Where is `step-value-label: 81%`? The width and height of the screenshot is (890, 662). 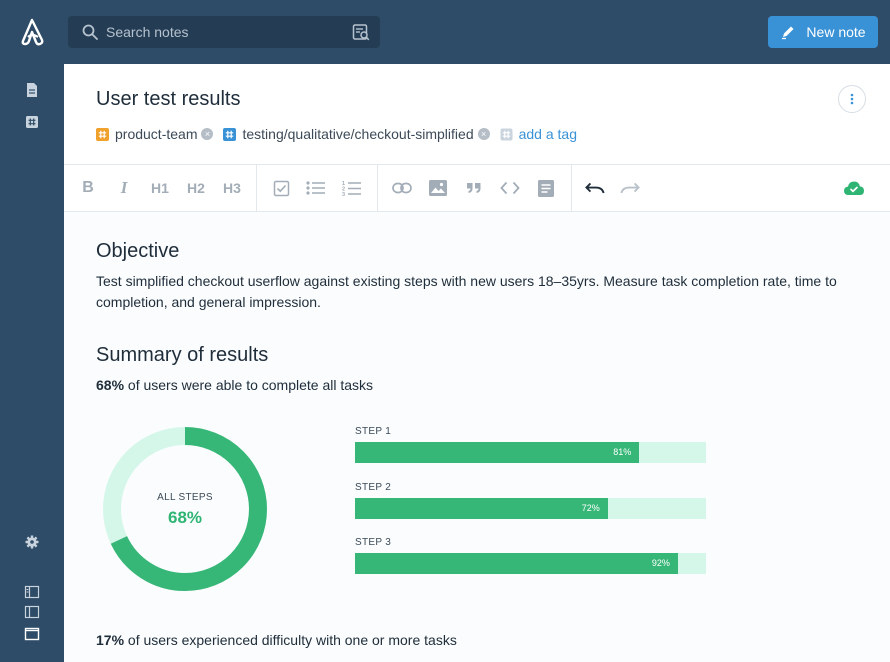 step-value-label: 81% is located at coordinates (622, 452).